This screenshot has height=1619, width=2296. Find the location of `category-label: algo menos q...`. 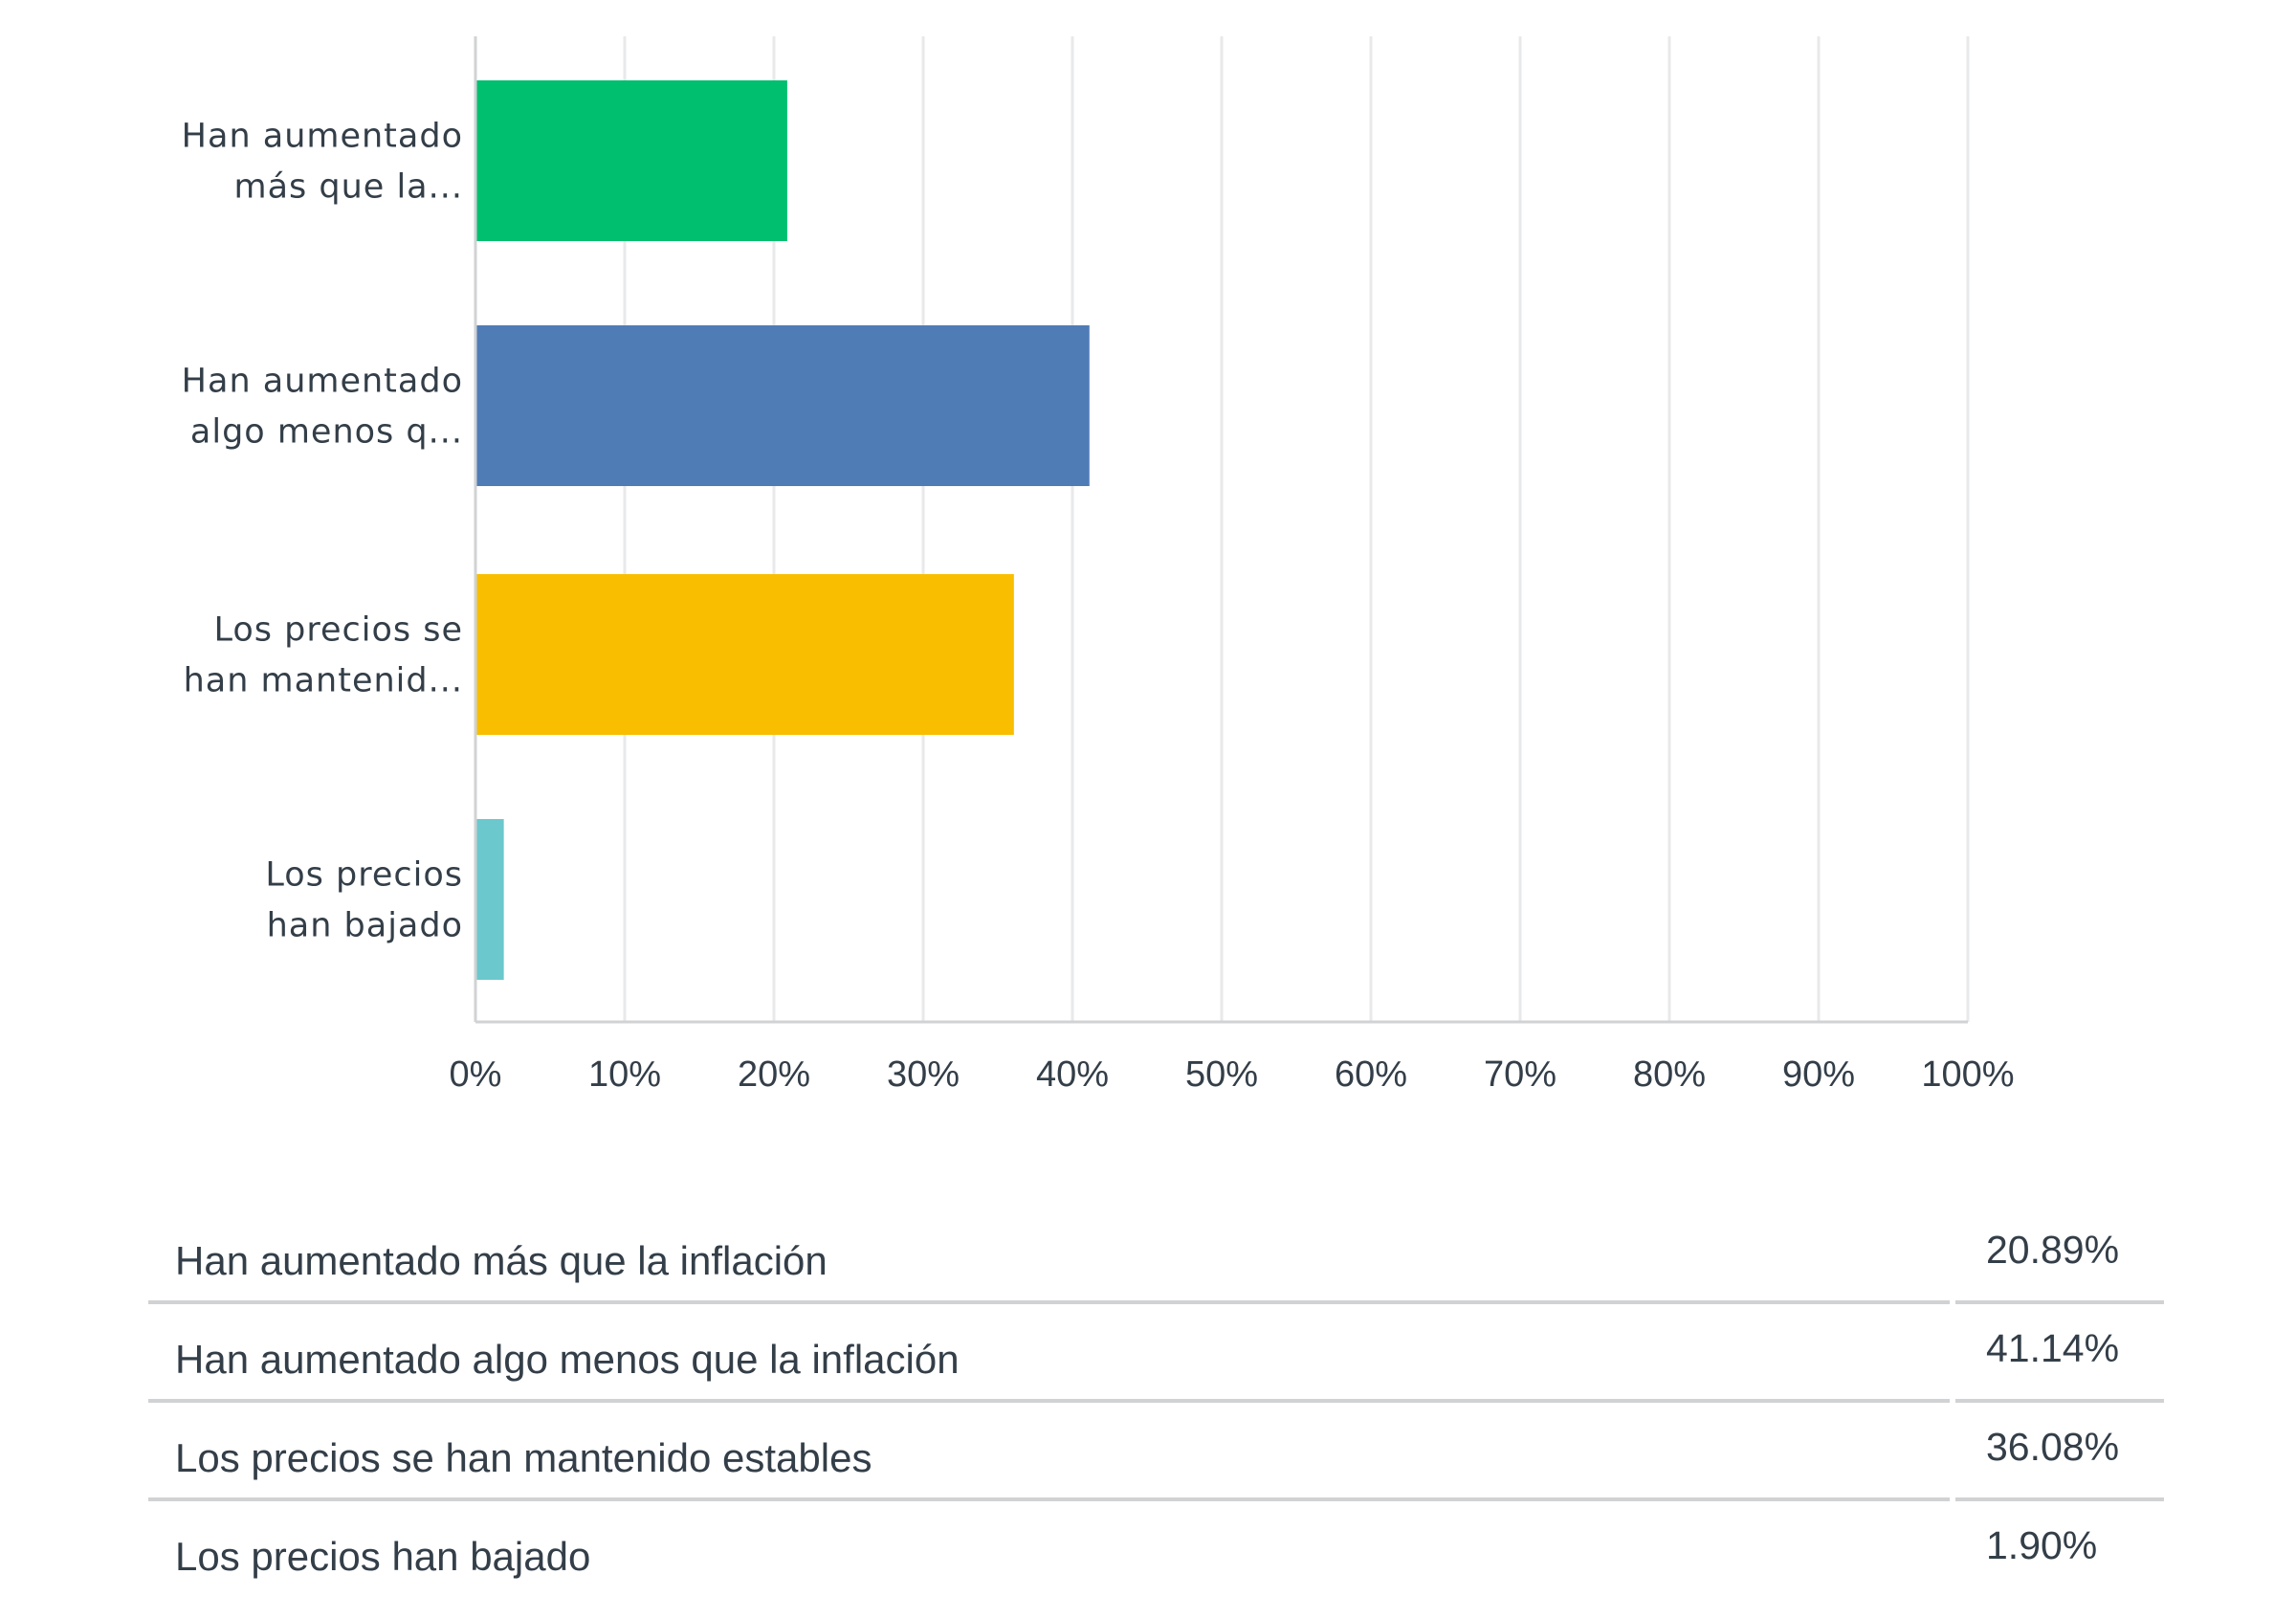

category-label: algo menos q... is located at coordinates (326, 432).